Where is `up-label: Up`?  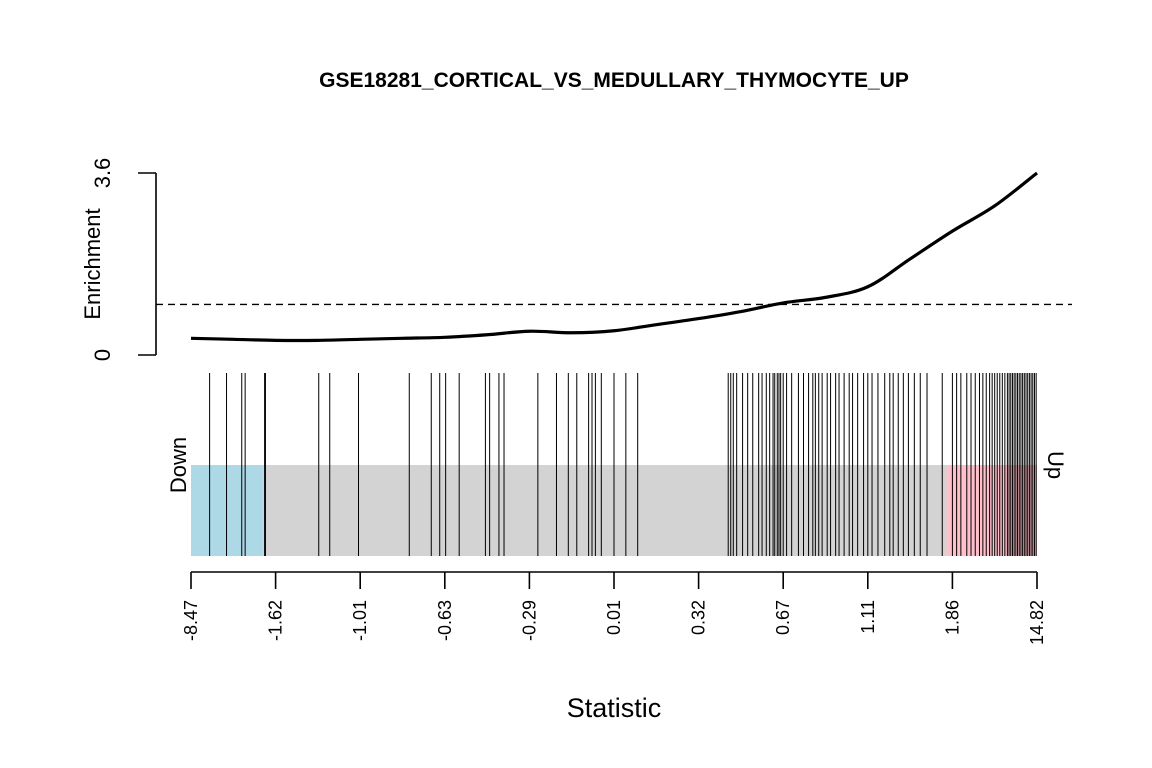
up-label: Up is located at coordinates (1055, 465).